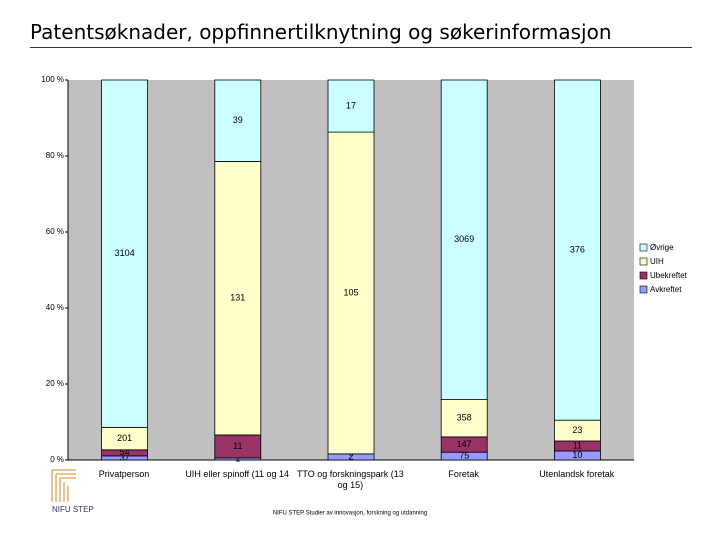  I want to click on data-label: 39, so click(238, 120).